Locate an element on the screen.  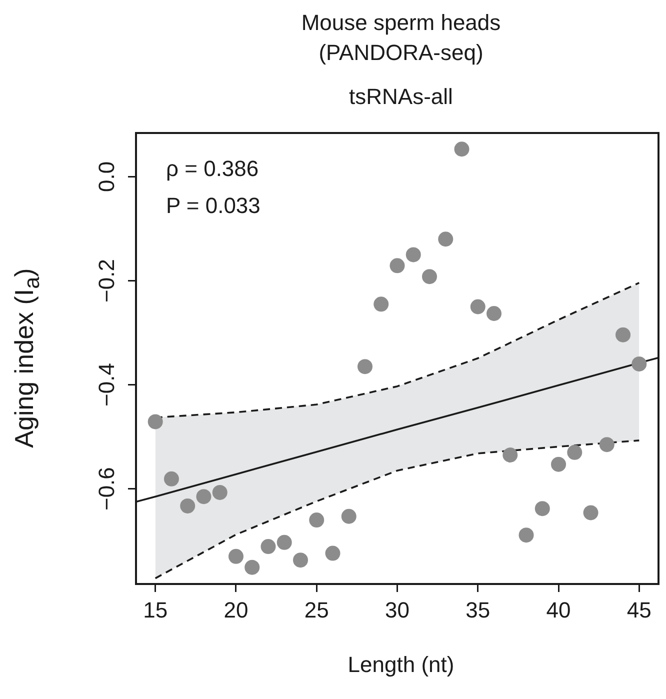
annotation: P = 0.033 is located at coordinates (213, 205).